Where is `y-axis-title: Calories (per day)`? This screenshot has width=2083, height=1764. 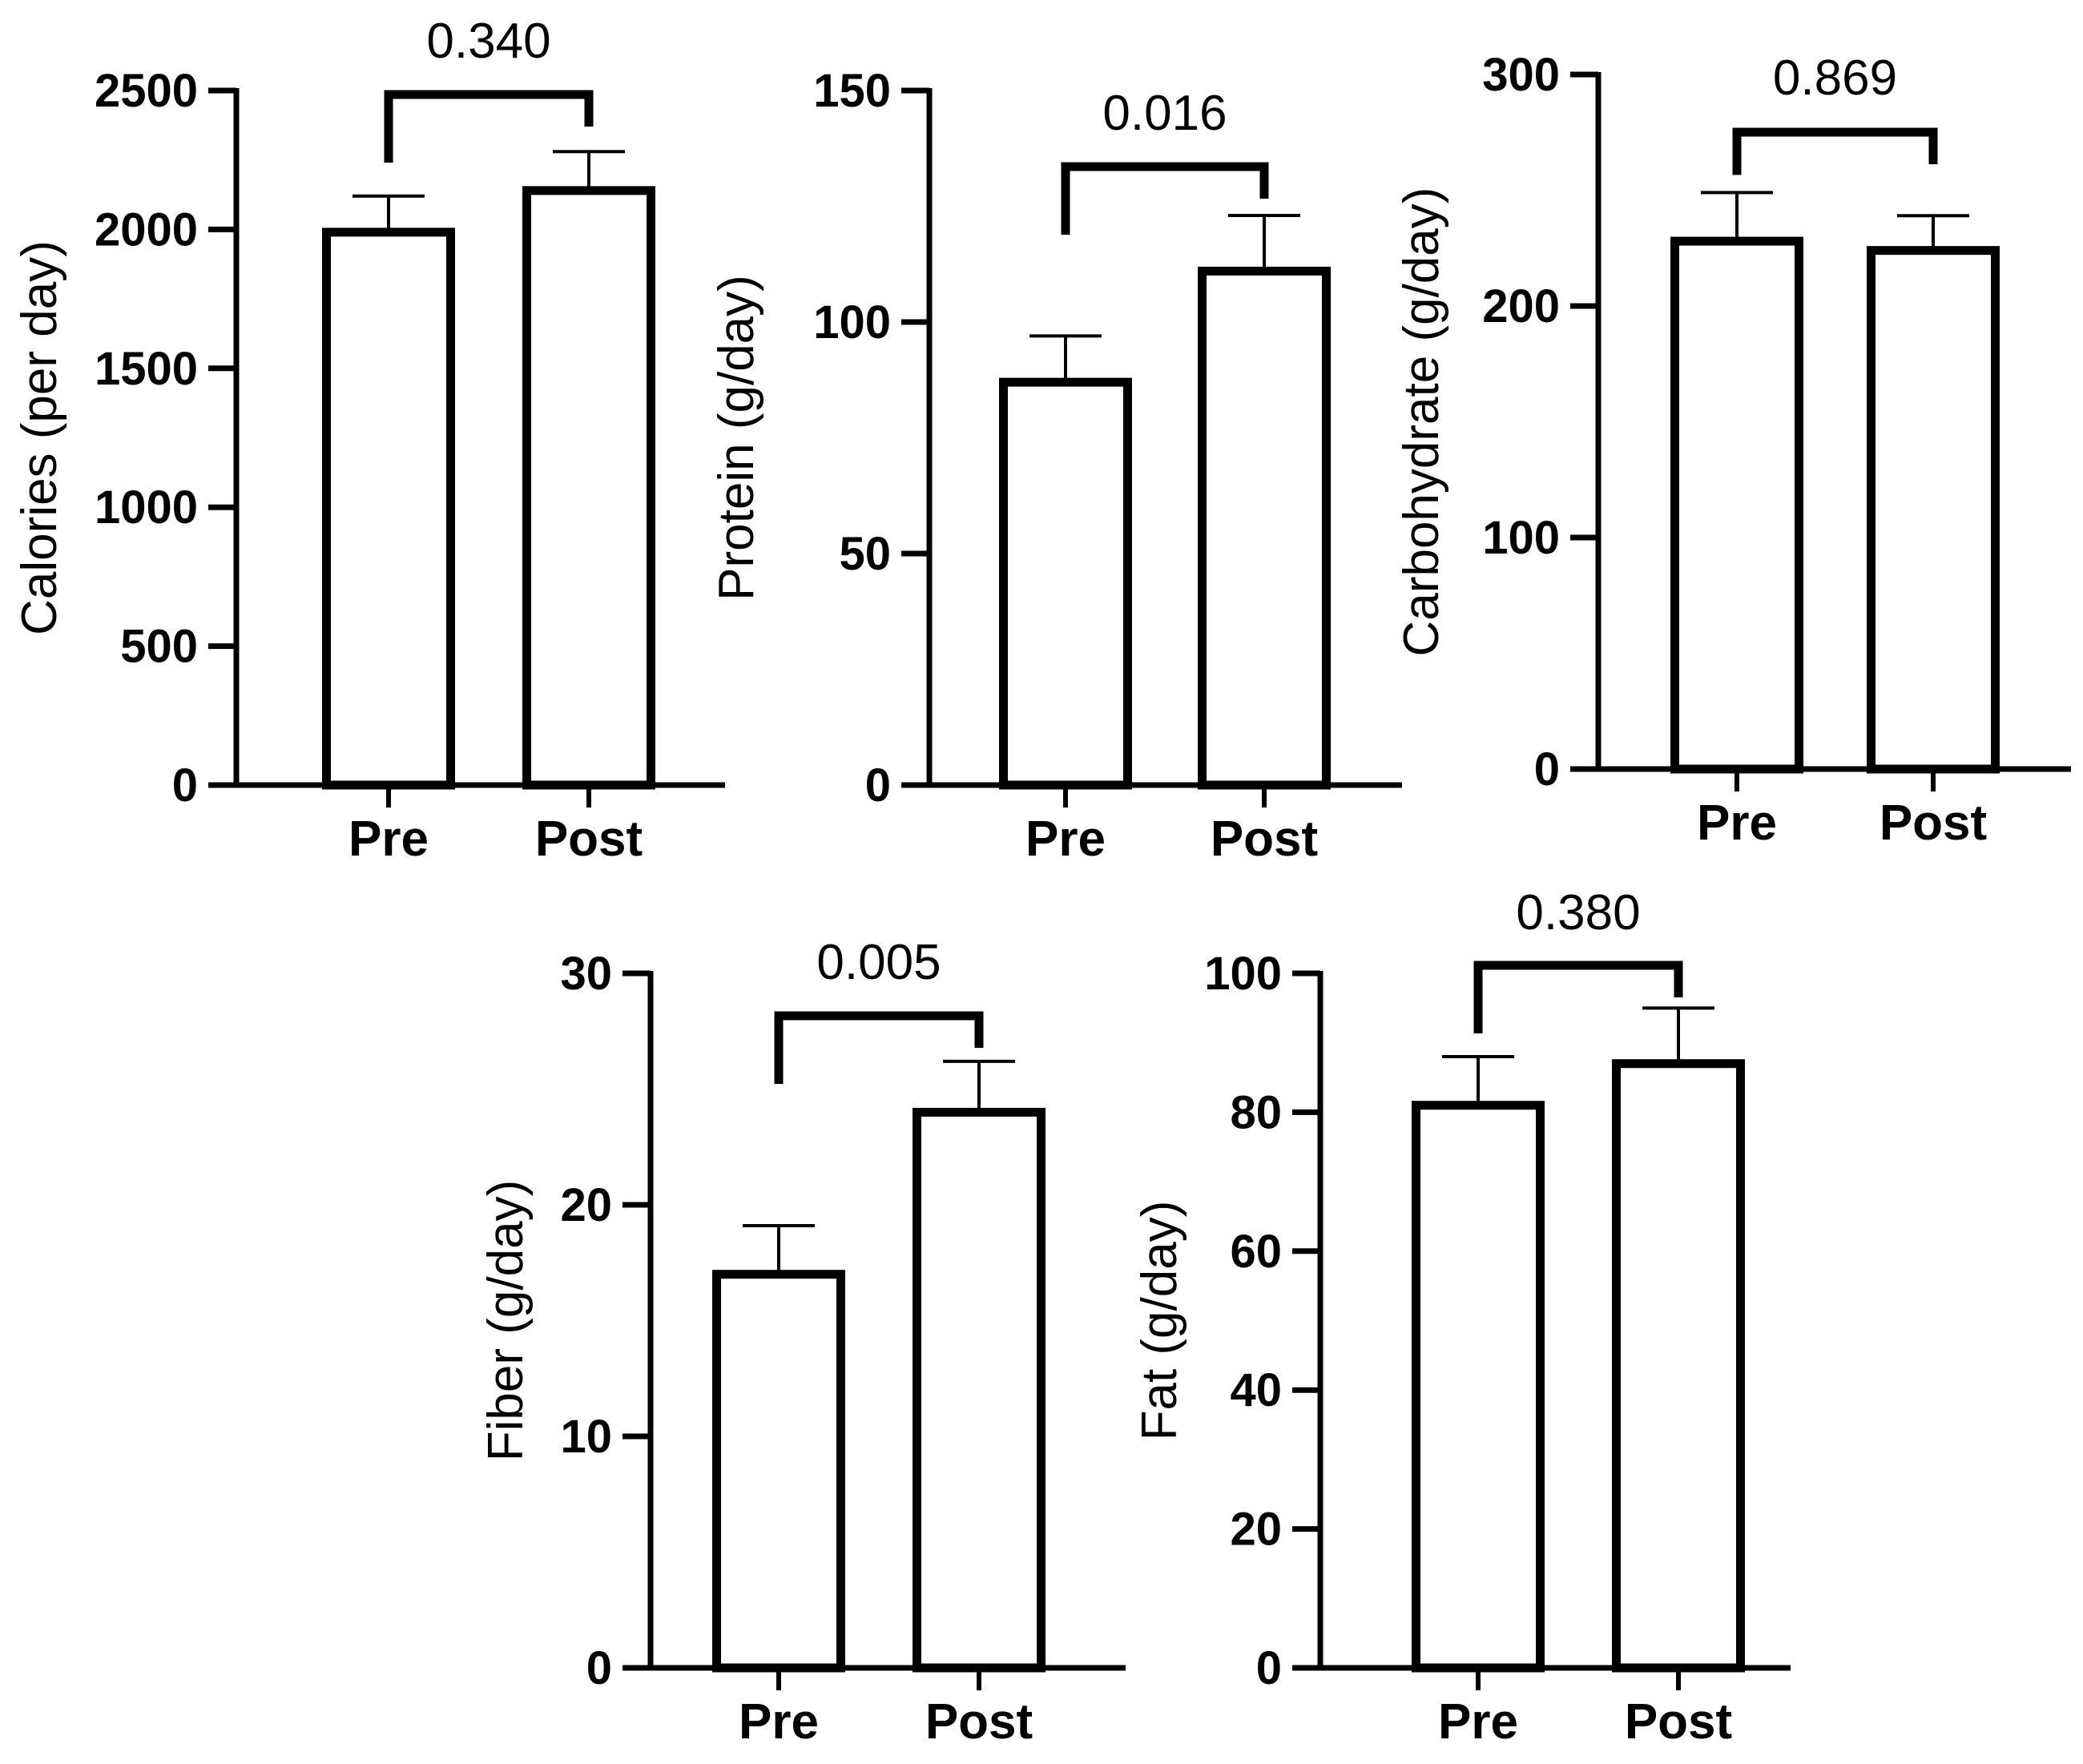 y-axis-title: Calories (per day) is located at coordinates (39, 437).